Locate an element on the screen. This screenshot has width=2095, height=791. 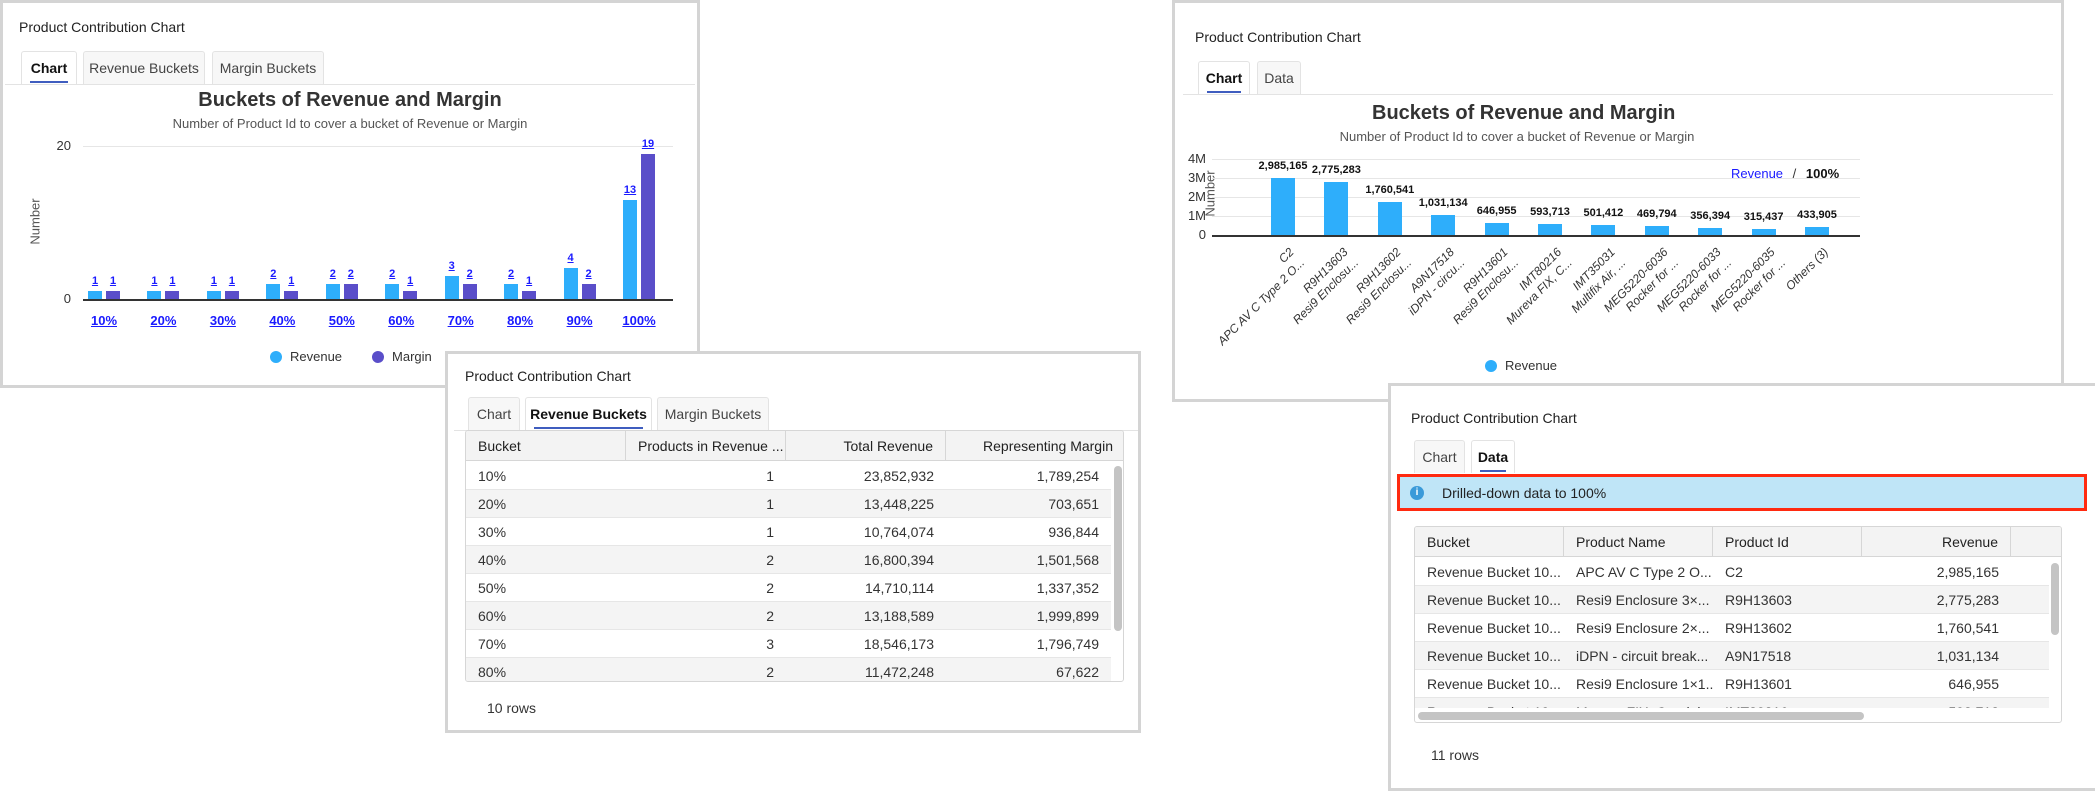
column-header-representing-margin: Representing Margin is located at coordinates (1048, 445).